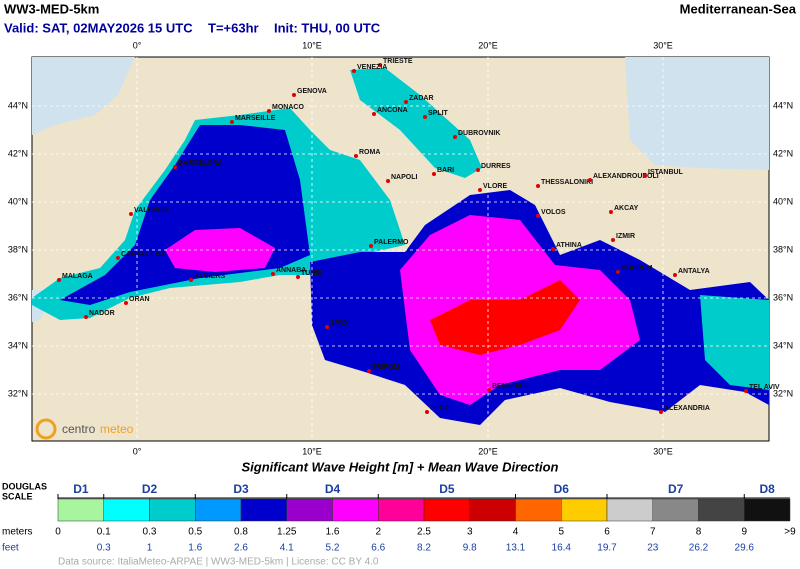  Describe the element at coordinates (569, 245) in the screenshot. I see `city-label: ATHINA` at that location.